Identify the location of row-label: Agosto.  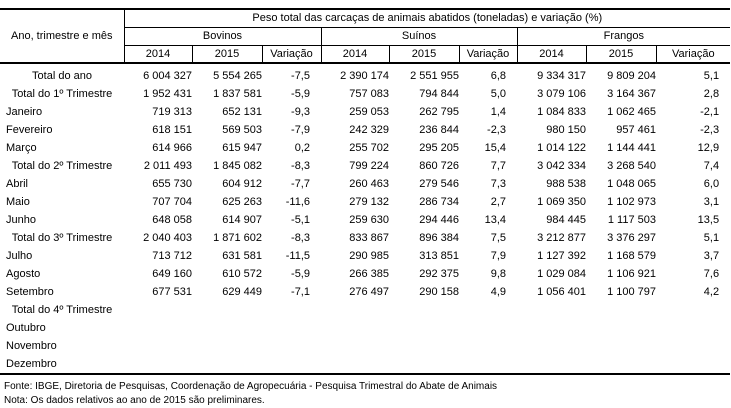
(23, 273).